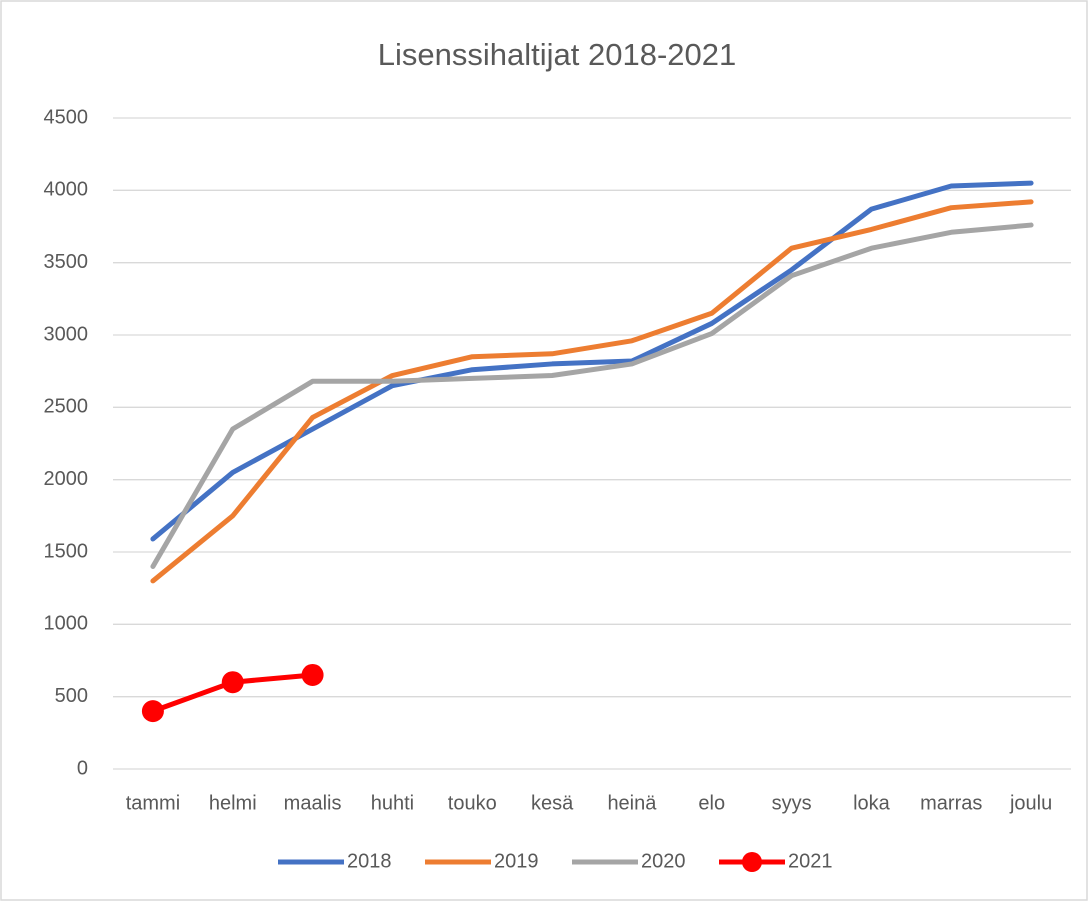 Image resolution: width=1091 pixels, height=903 pixels. I want to click on y-tick-label: 3500, so click(66, 262).